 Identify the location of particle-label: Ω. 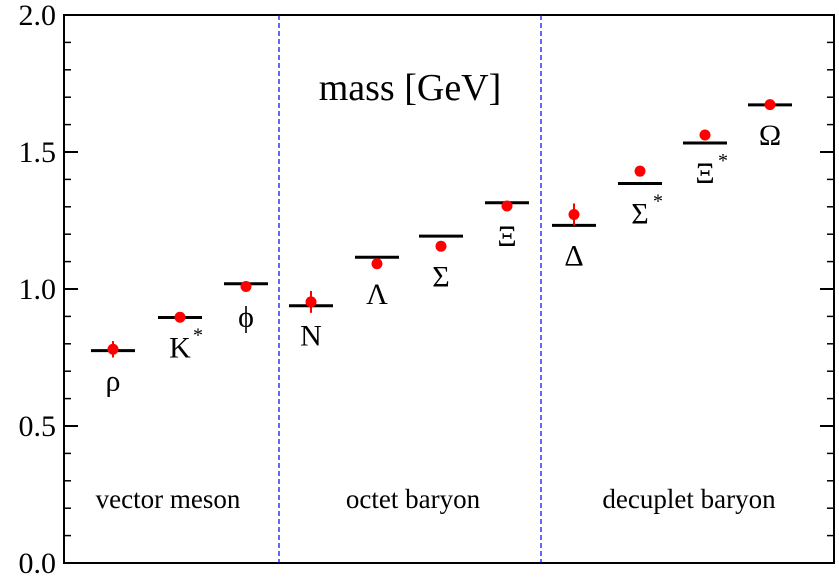
(770, 135).